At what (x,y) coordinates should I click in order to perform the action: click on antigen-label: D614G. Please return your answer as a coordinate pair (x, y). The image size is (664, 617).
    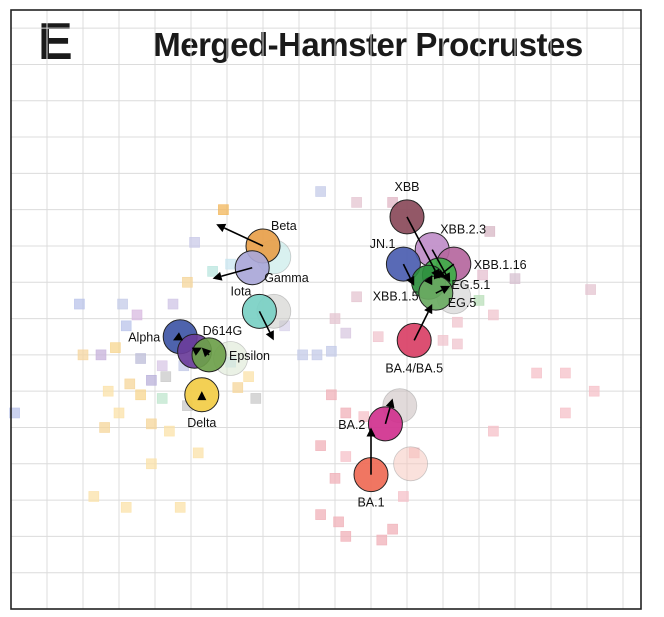
    Looking at the image, I should click on (223, 331).